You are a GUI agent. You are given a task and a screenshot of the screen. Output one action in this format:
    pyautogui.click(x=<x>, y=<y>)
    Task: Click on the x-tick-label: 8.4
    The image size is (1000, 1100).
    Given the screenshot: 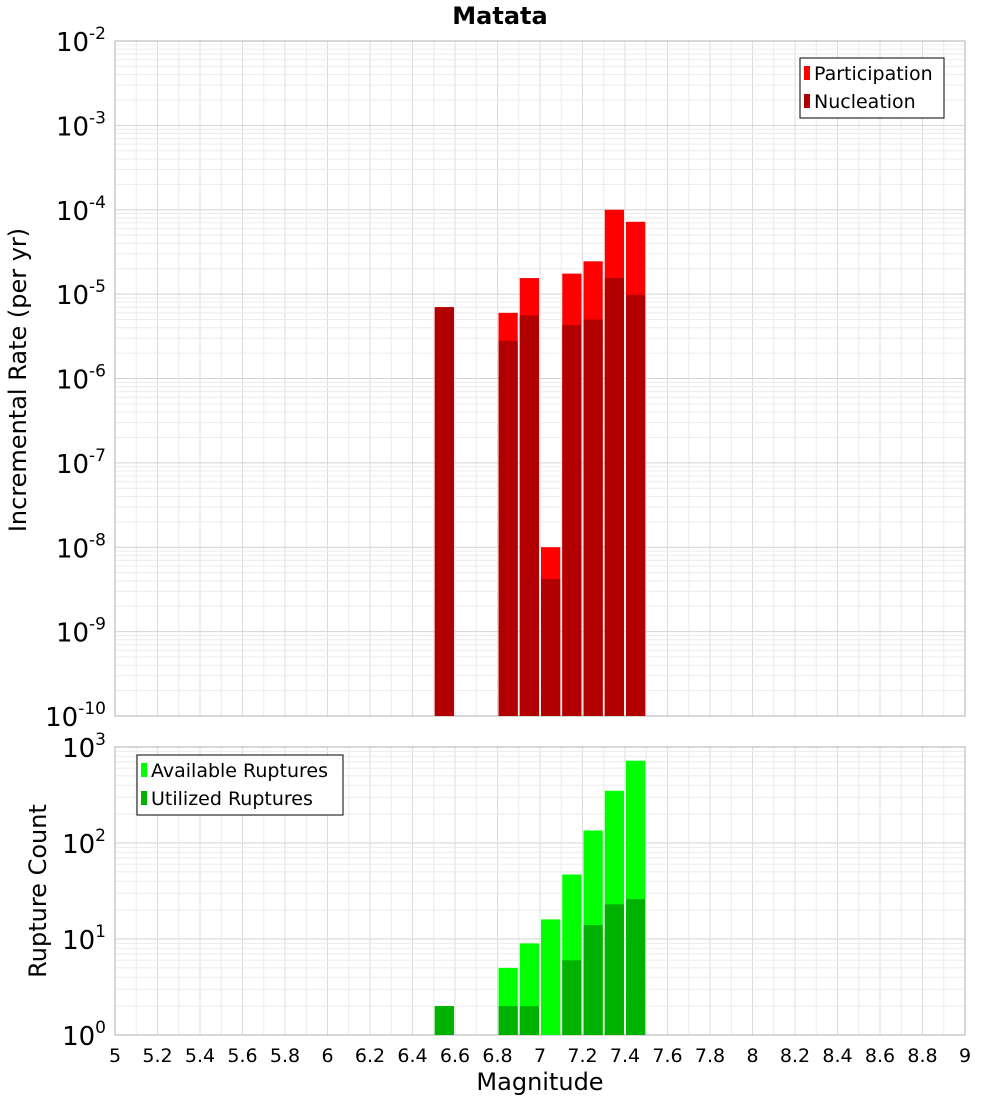 What is the action you would take?
    pyautogui.click(x=837, y=1056)
    